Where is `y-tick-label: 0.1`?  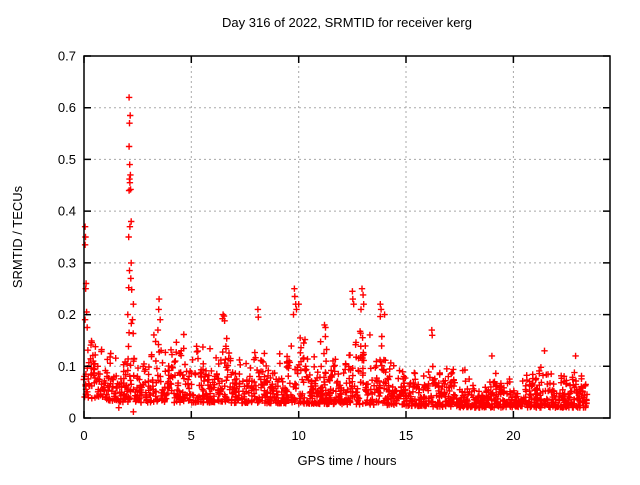 y-tick-label: 0.1 is located at coordinates (67, 366).